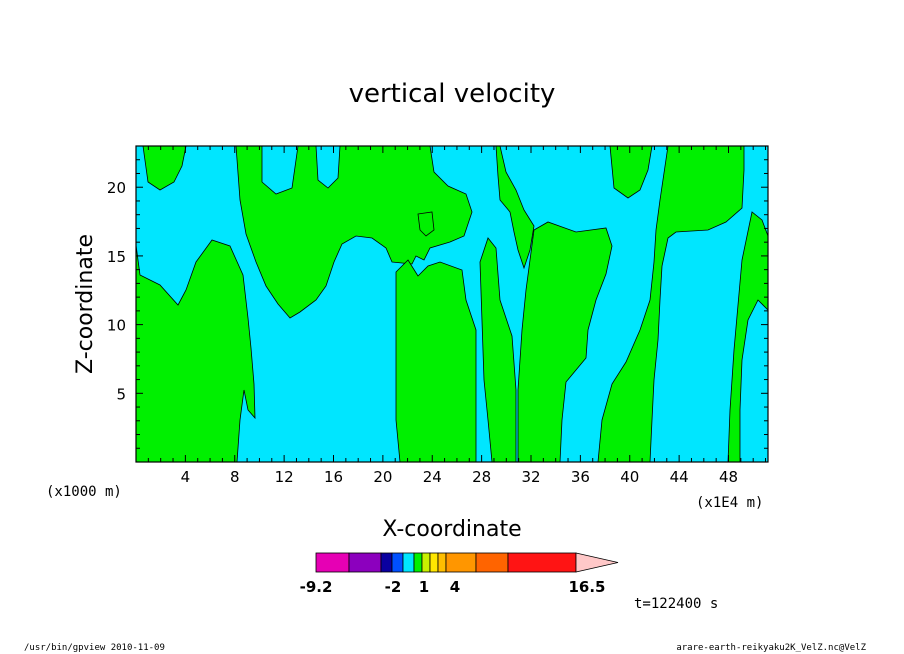 Image resolution: width=904 pixels, height=654 pixels. I want to click on x-tick-labels: 4 8 12 16 20 24 28 32 36 40 44 48, so click(459, 477).